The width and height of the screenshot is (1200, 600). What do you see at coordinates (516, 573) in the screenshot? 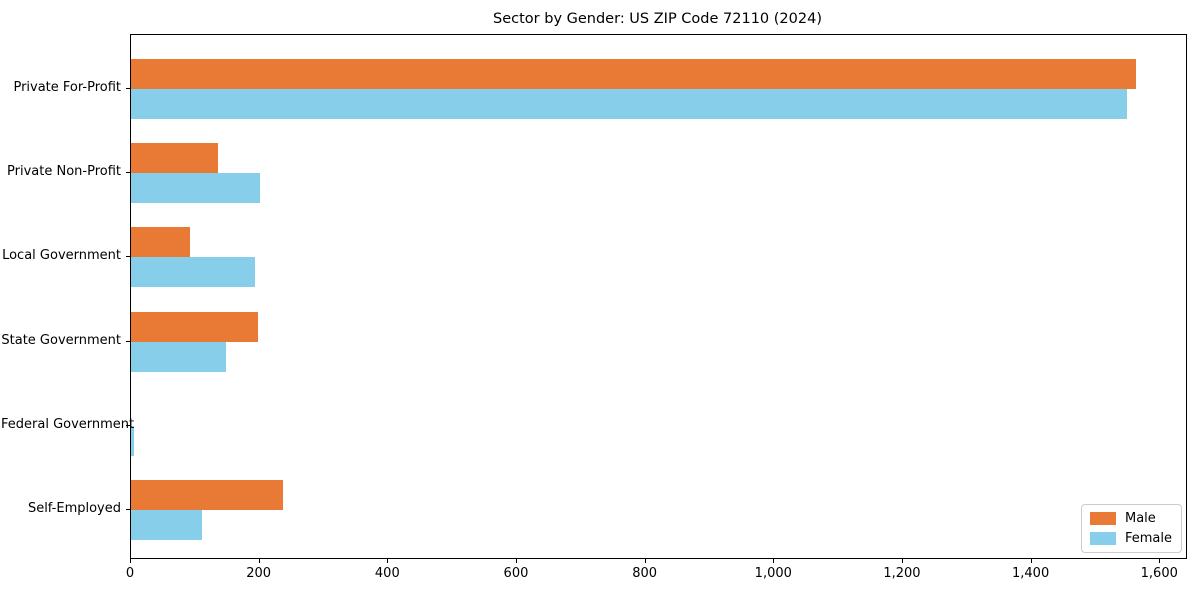
I see `x-axis-tick-label: 600` at bounding box center [516, 573].